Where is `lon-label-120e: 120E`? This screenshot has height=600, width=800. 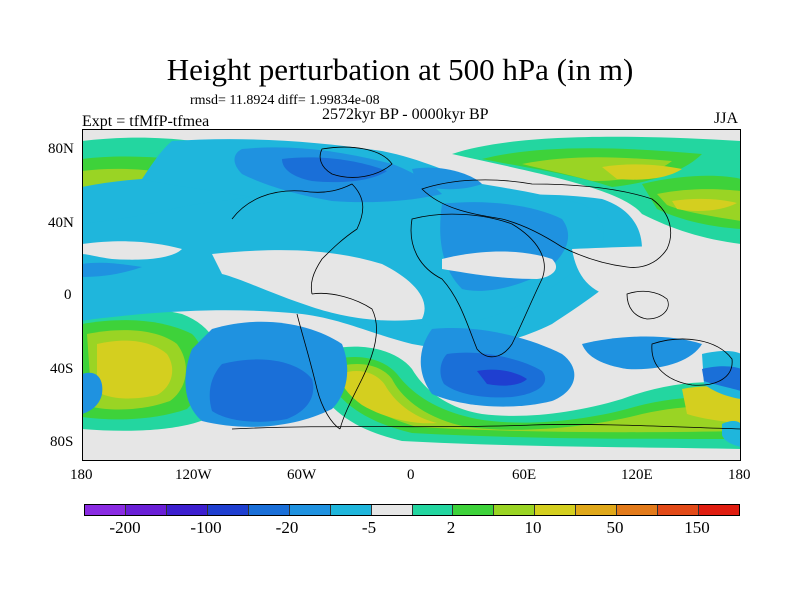 lon-label-120e: 120E is located at coordinates (637, 475).